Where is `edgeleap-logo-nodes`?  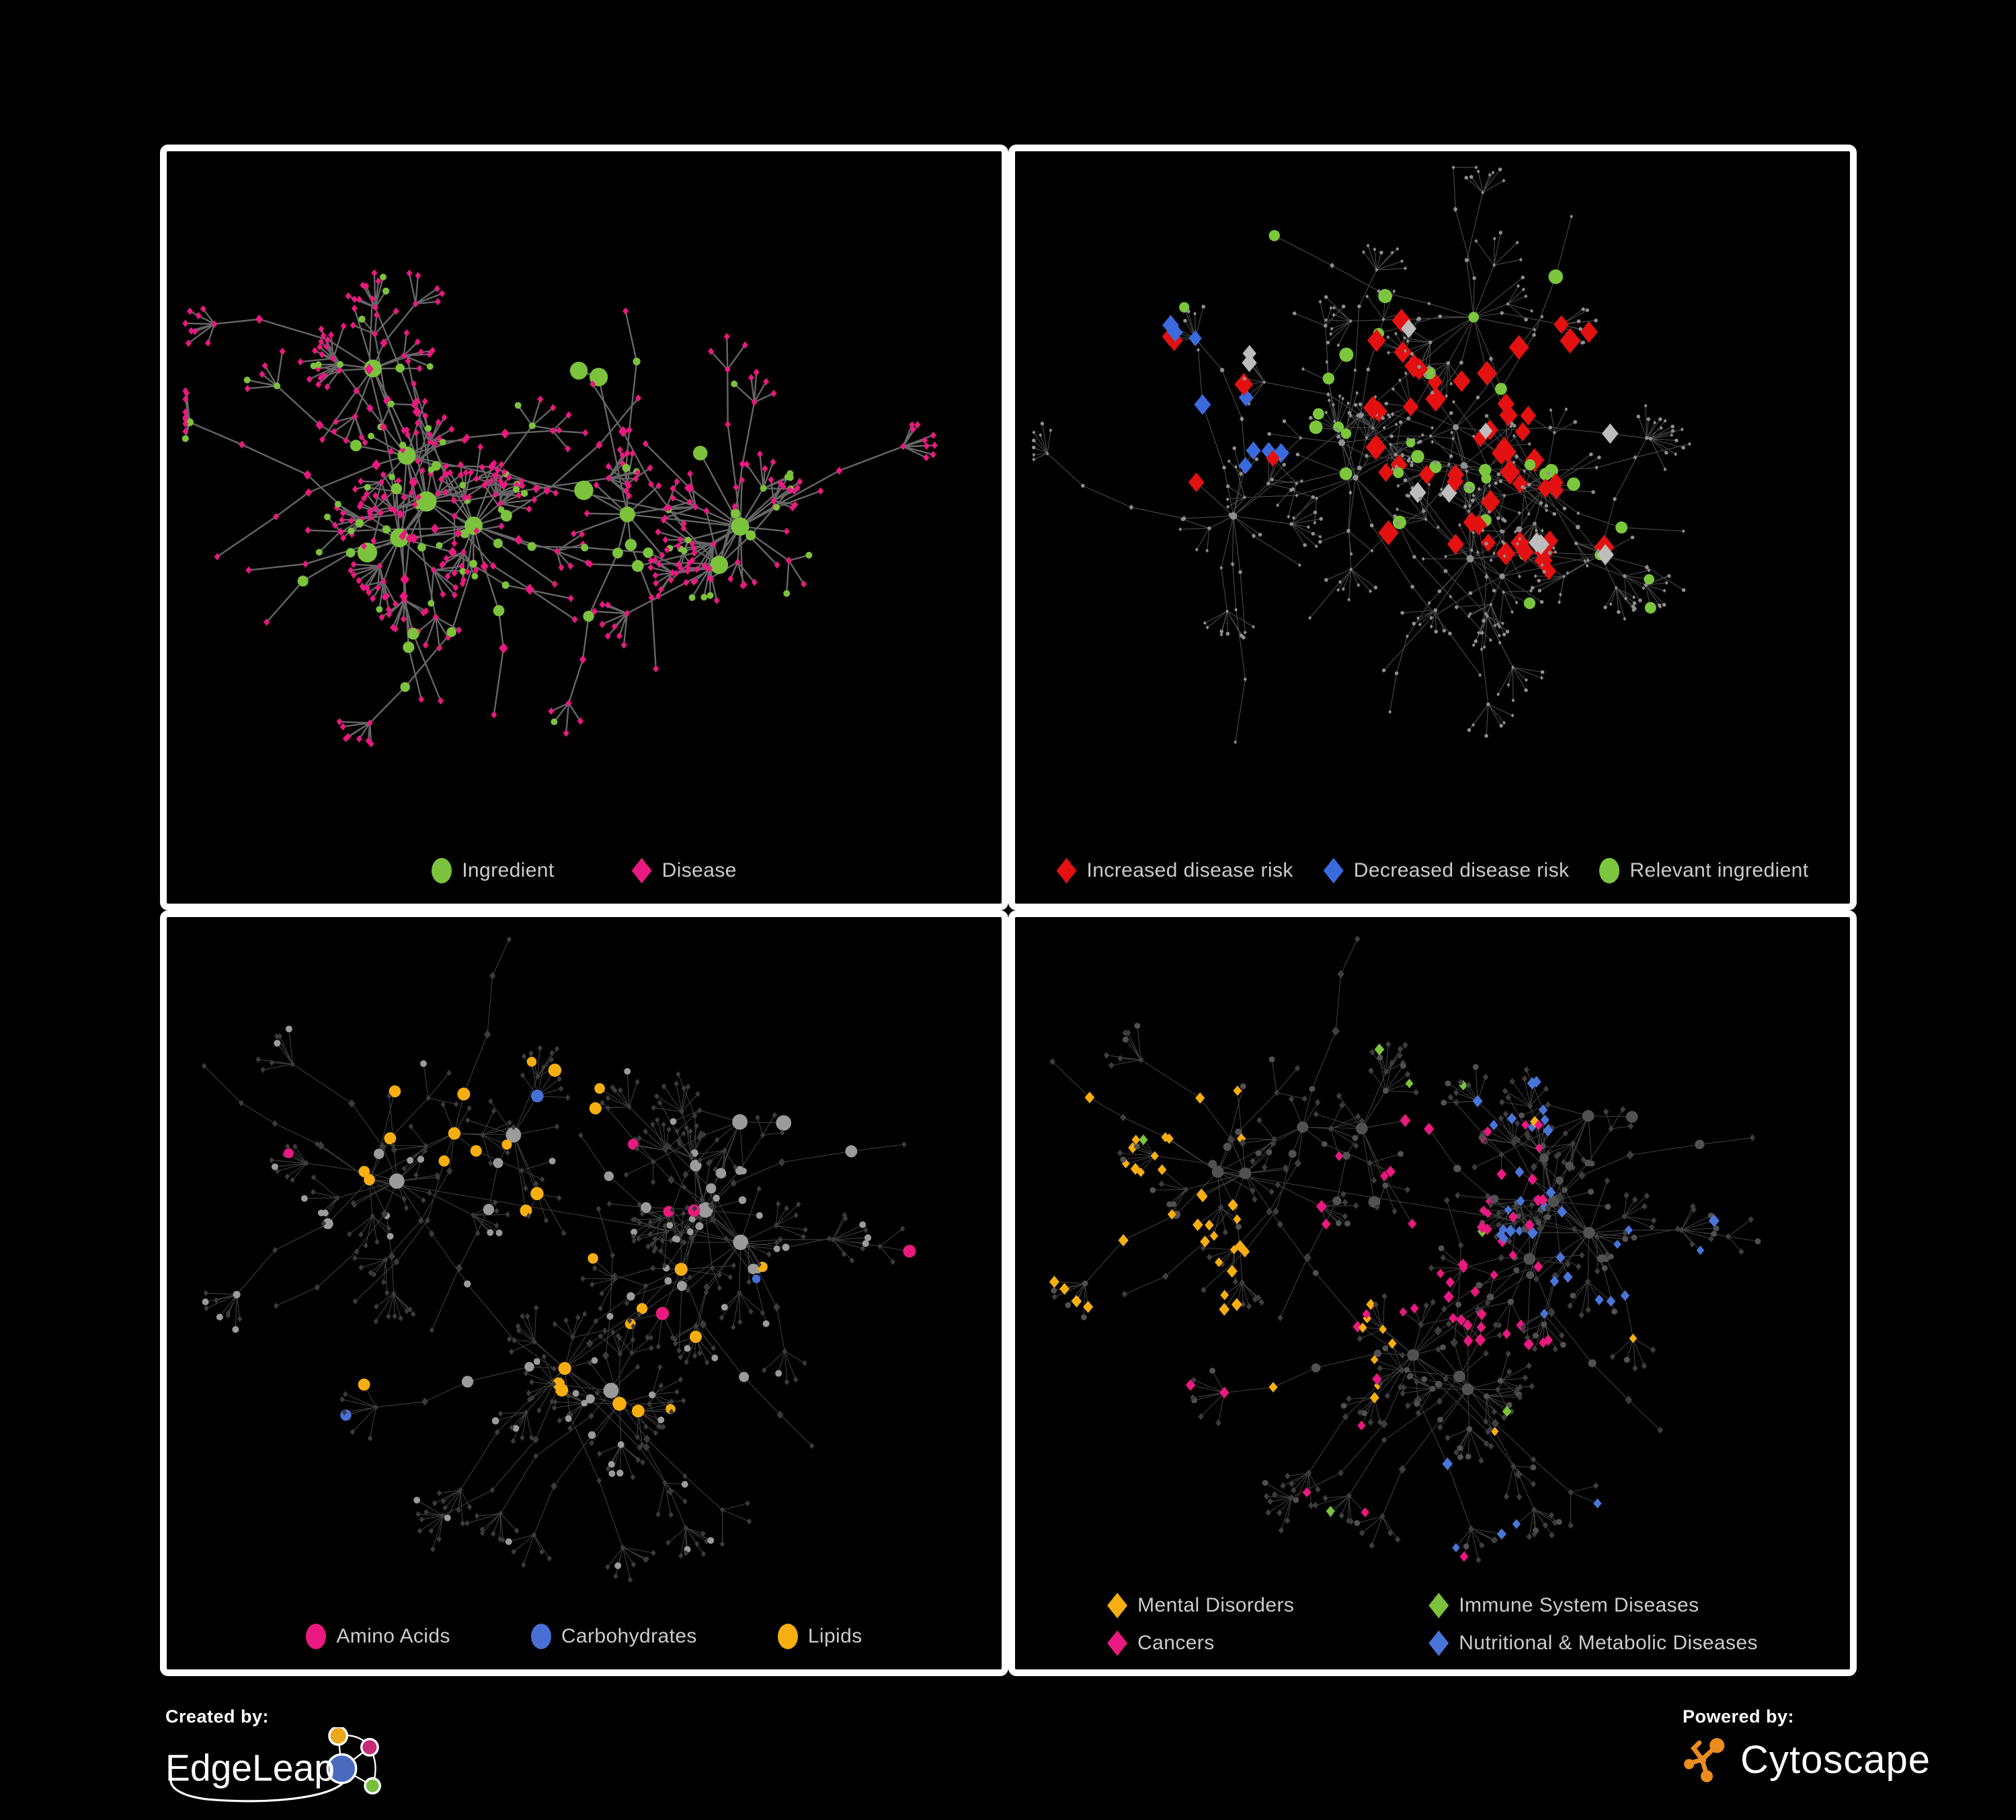
edgeleap-logo-nodes is located at coordinates (353, 1761).